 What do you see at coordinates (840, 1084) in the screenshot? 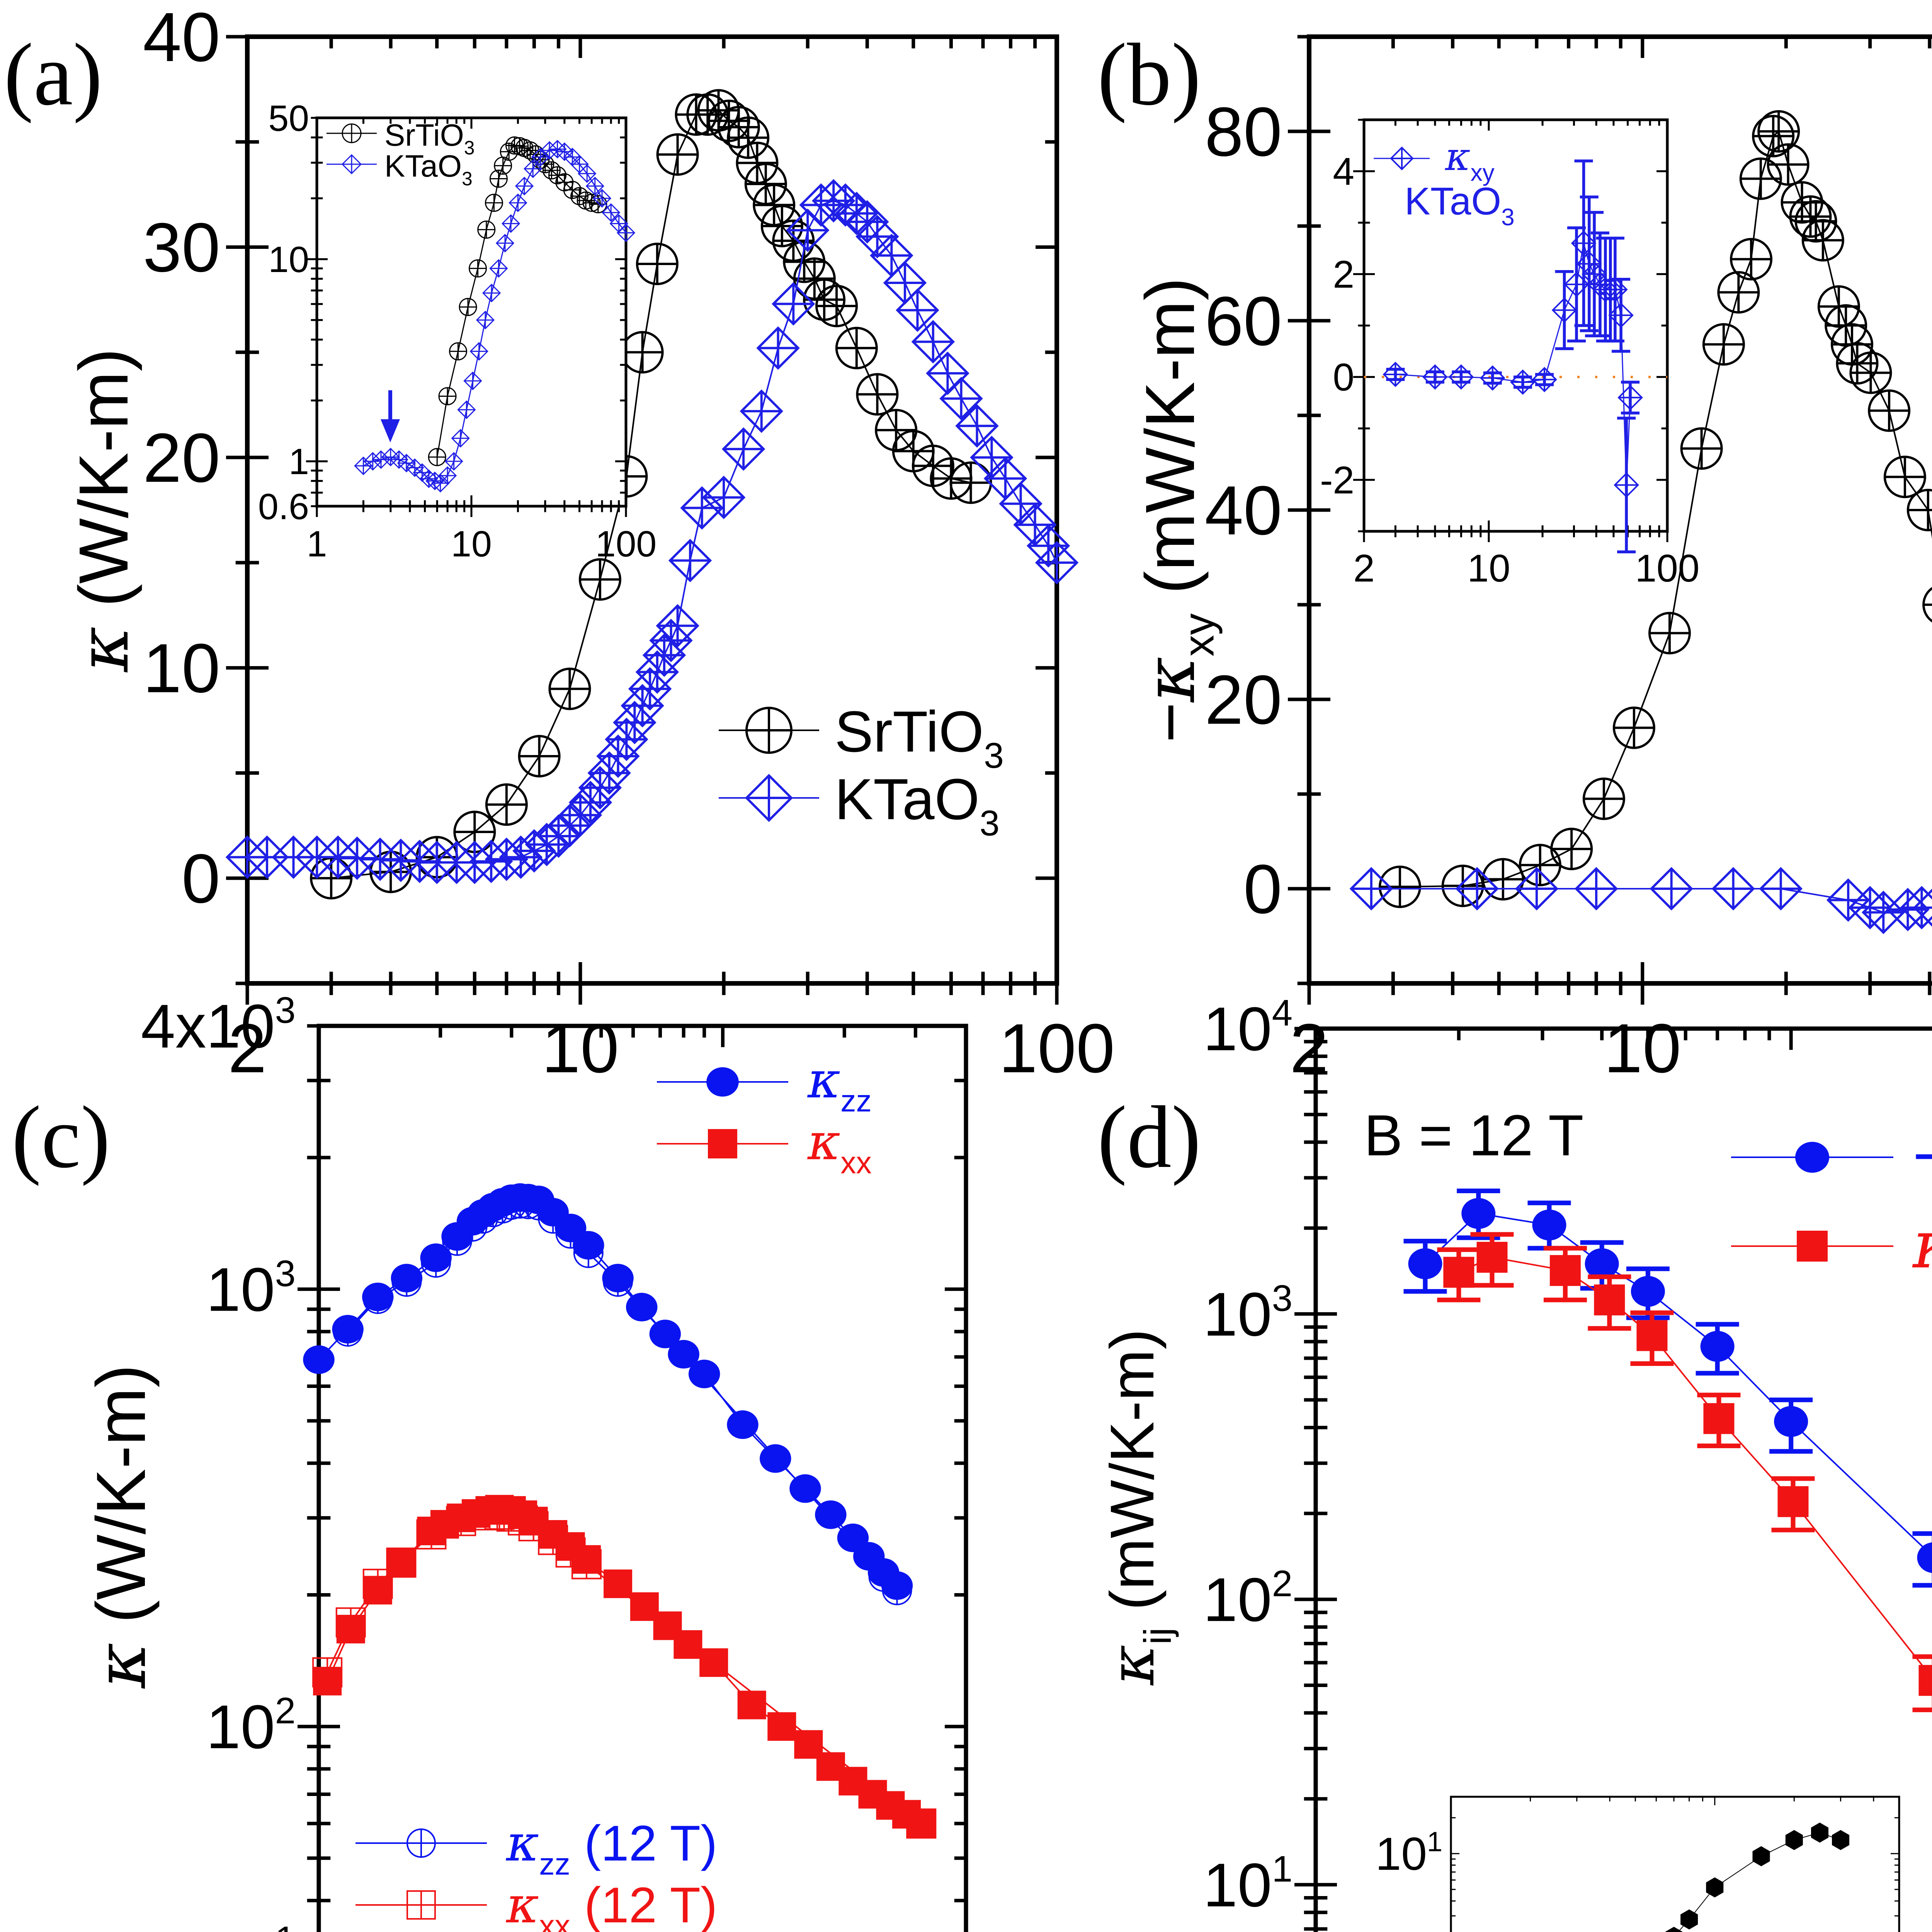
I see `legend-label: κzz` at bounding box center [840, 1084].